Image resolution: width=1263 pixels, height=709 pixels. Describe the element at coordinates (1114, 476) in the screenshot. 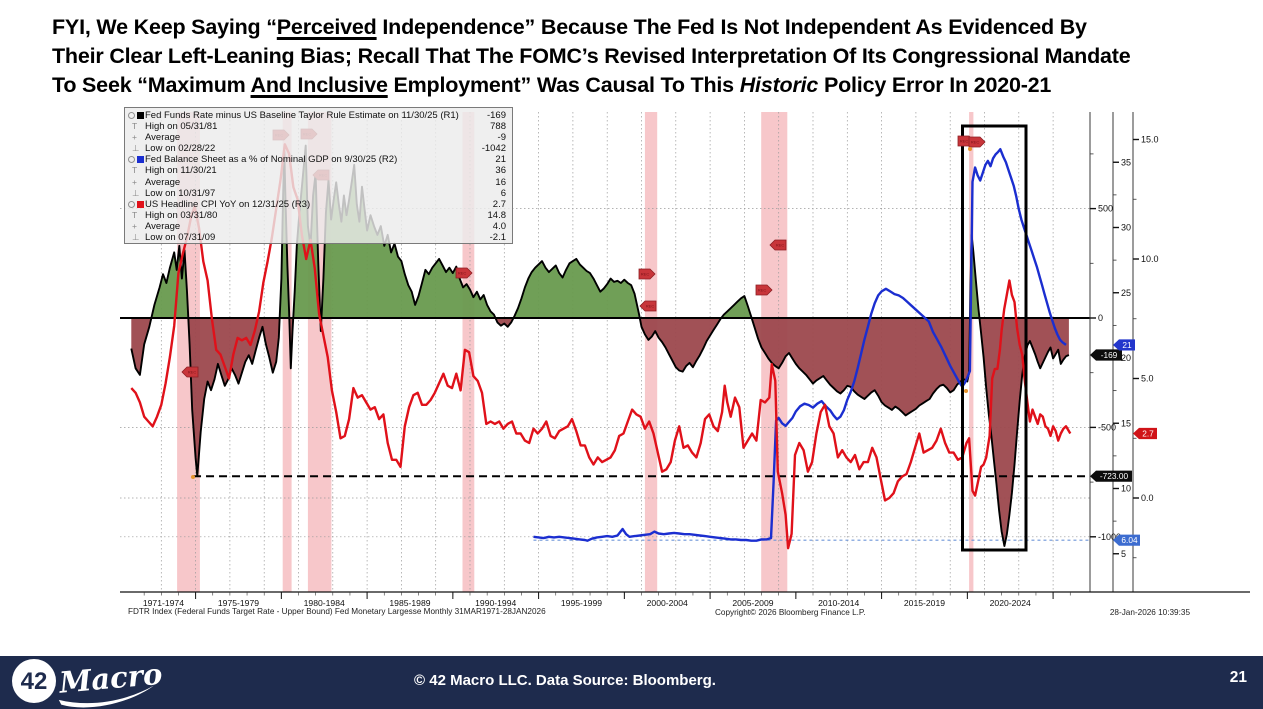

I see `value-badge-label: -723.00` at that location.